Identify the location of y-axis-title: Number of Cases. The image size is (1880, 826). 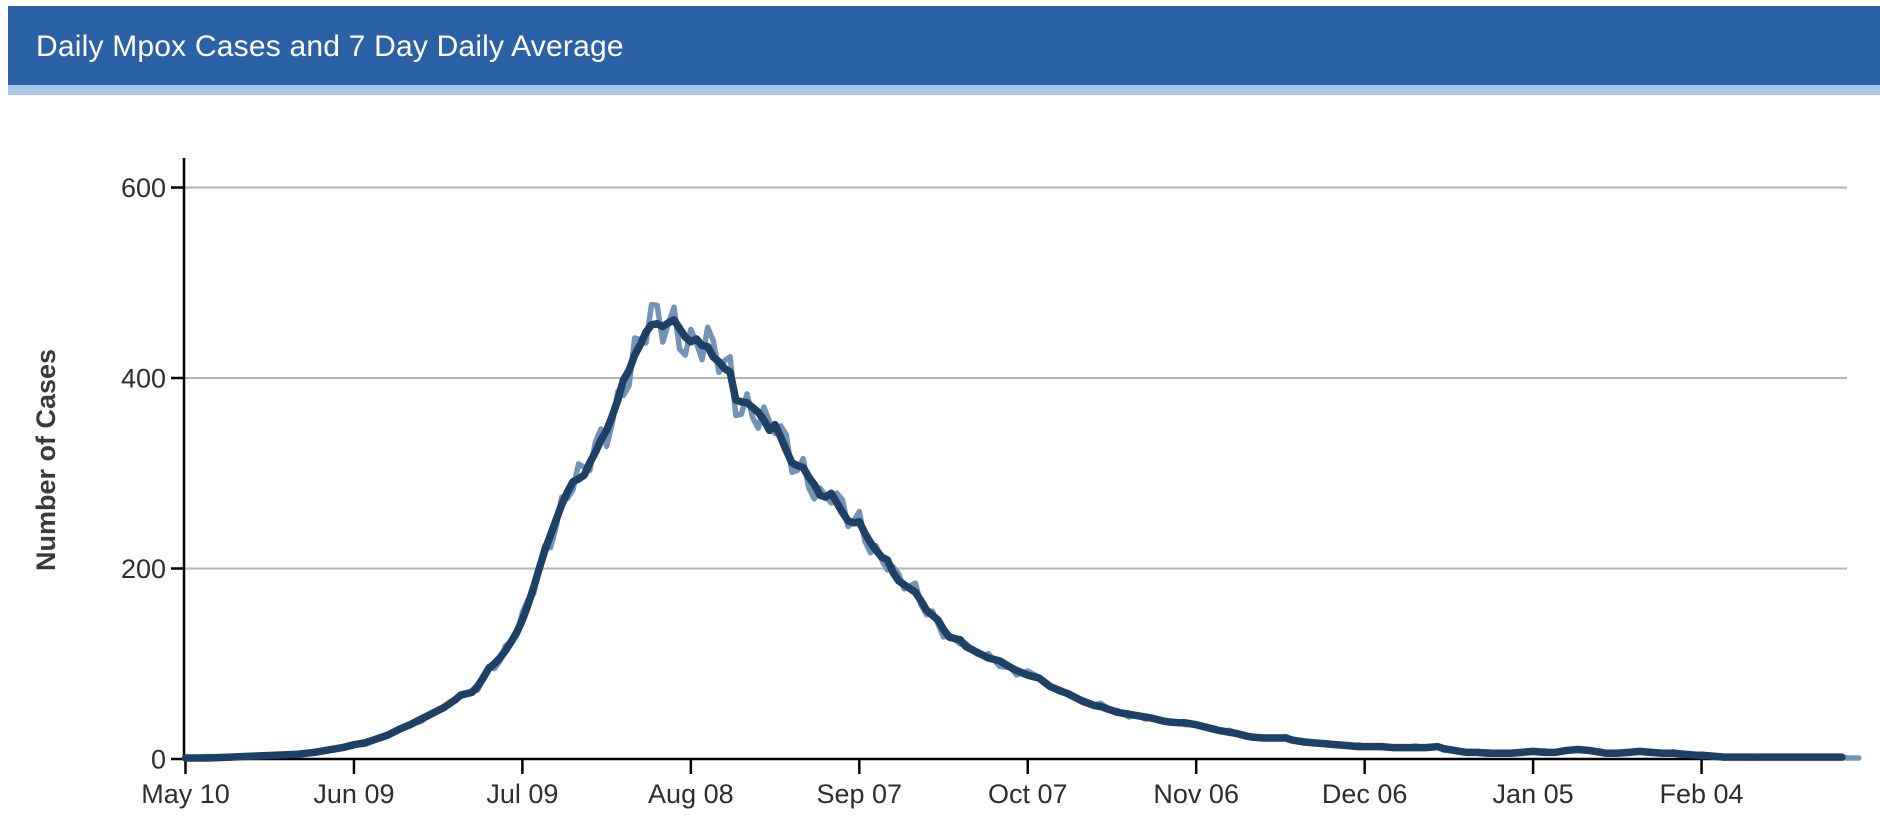
(46, 460).